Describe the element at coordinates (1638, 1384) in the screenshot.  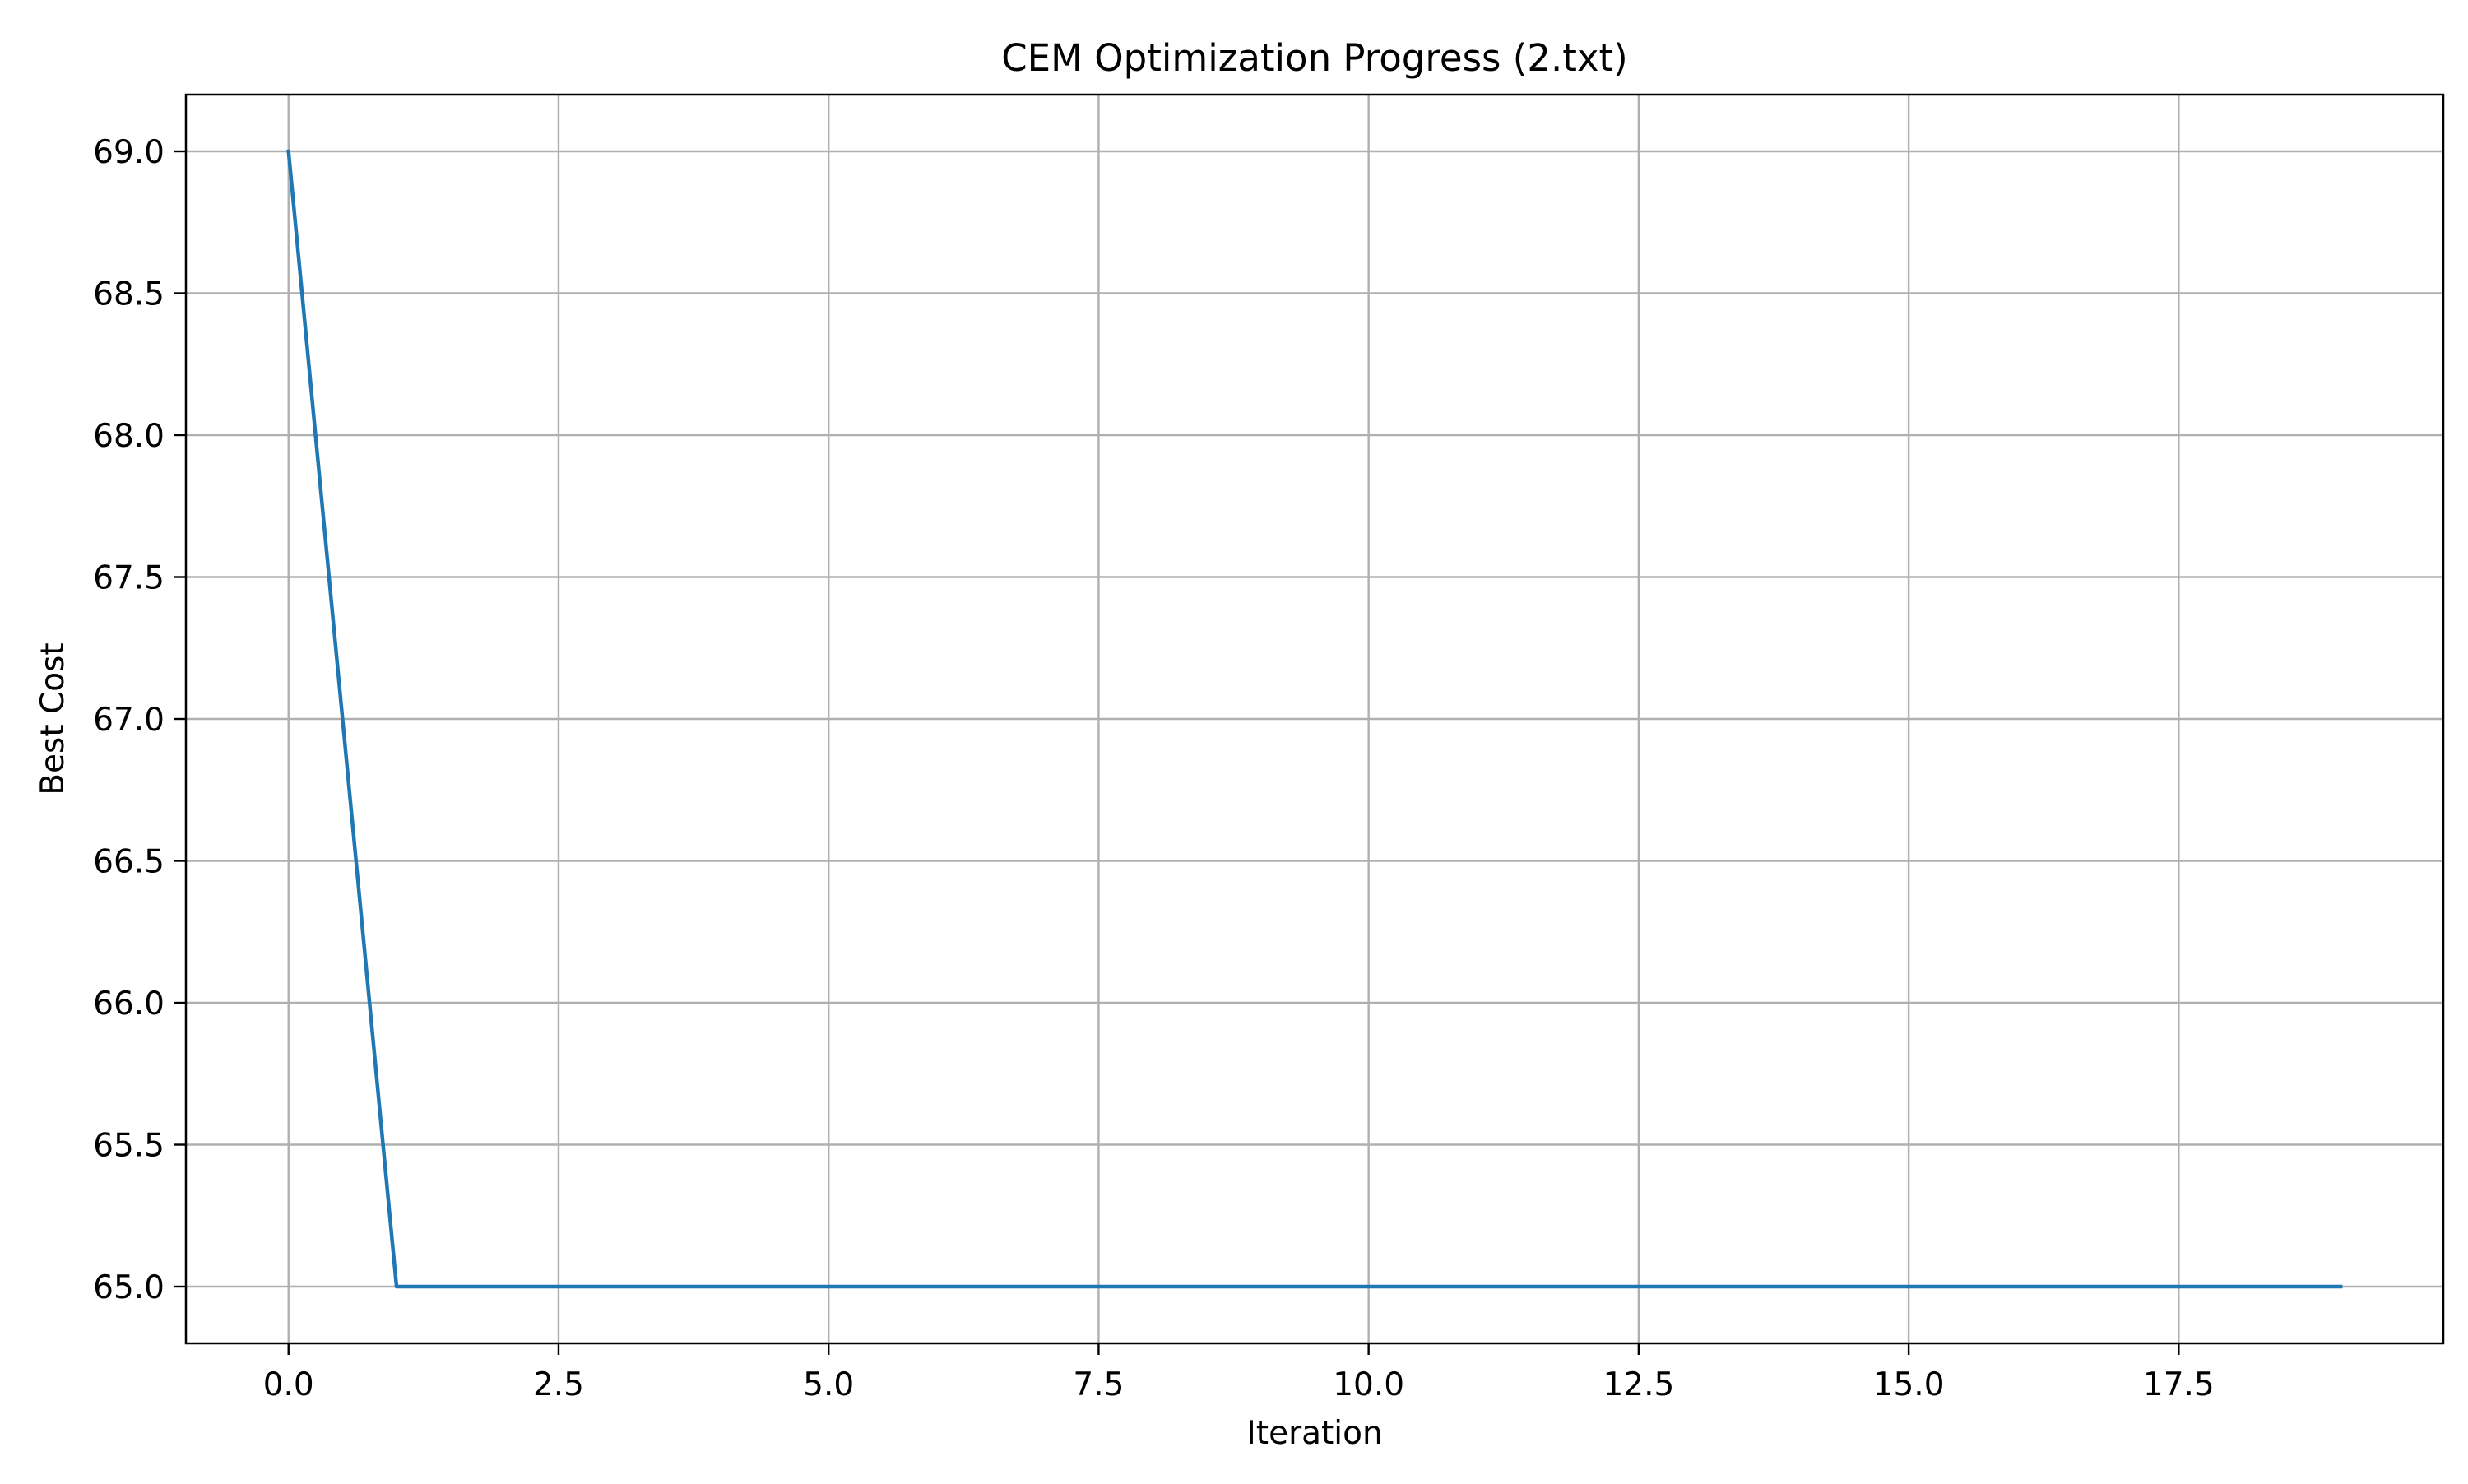
I see `x-tick-label: 12.5` at that location.